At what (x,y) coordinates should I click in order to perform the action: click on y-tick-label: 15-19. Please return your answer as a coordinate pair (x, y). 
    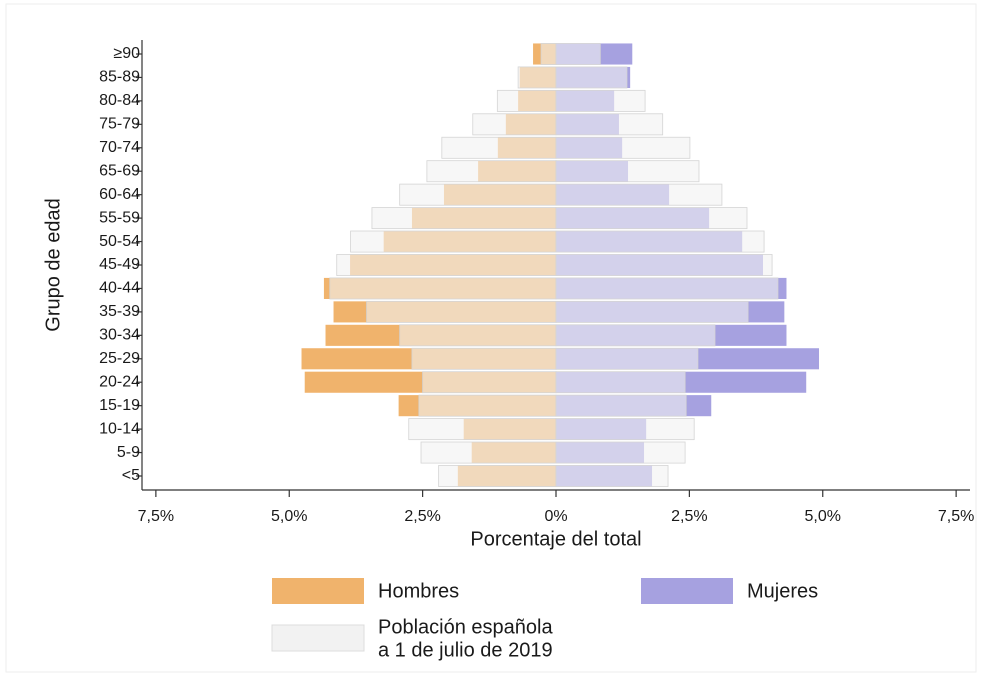
    Looking at the image, I should click on (119, 405).